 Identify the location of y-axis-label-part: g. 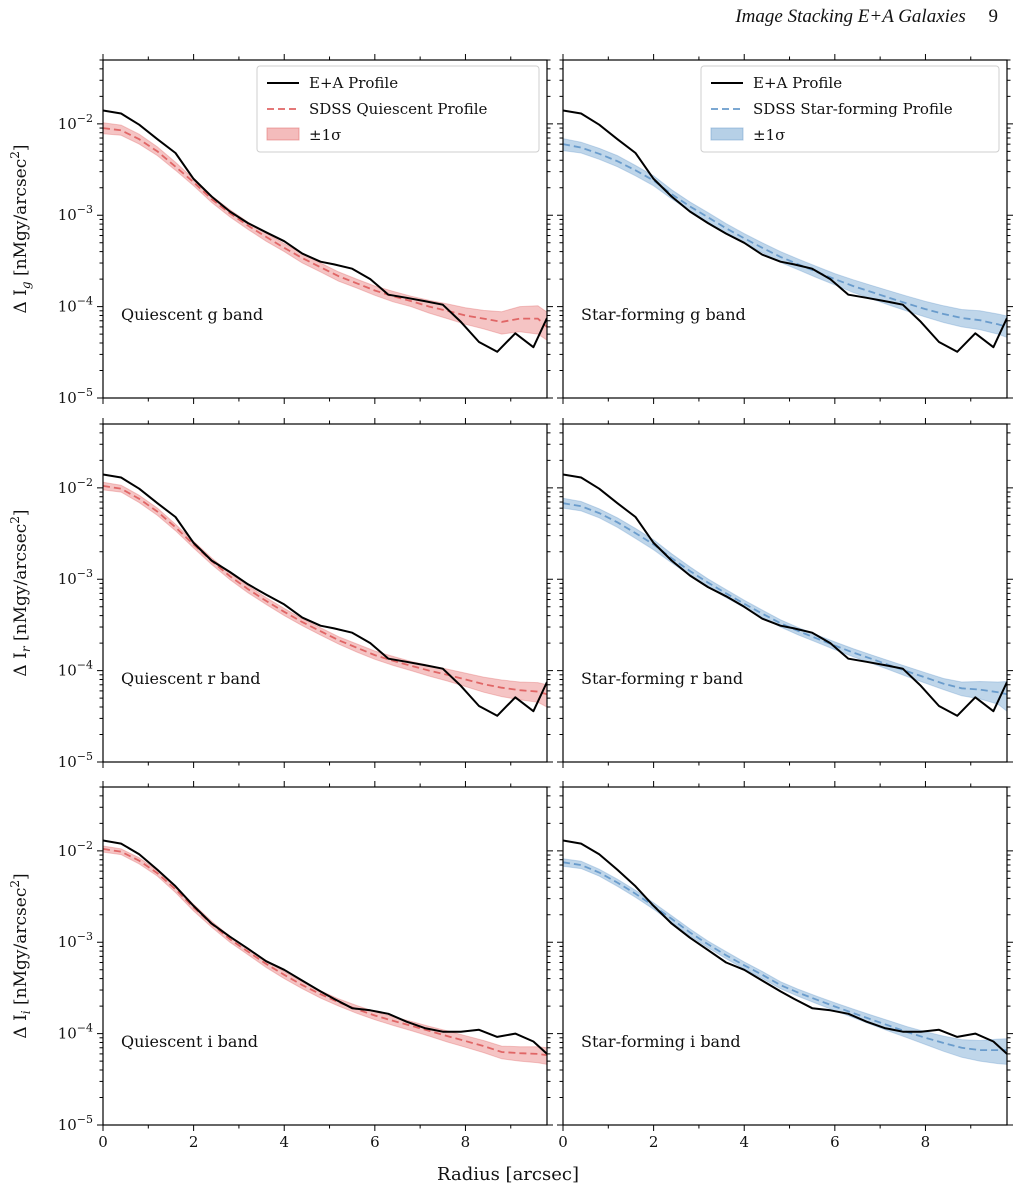
(26, 285).